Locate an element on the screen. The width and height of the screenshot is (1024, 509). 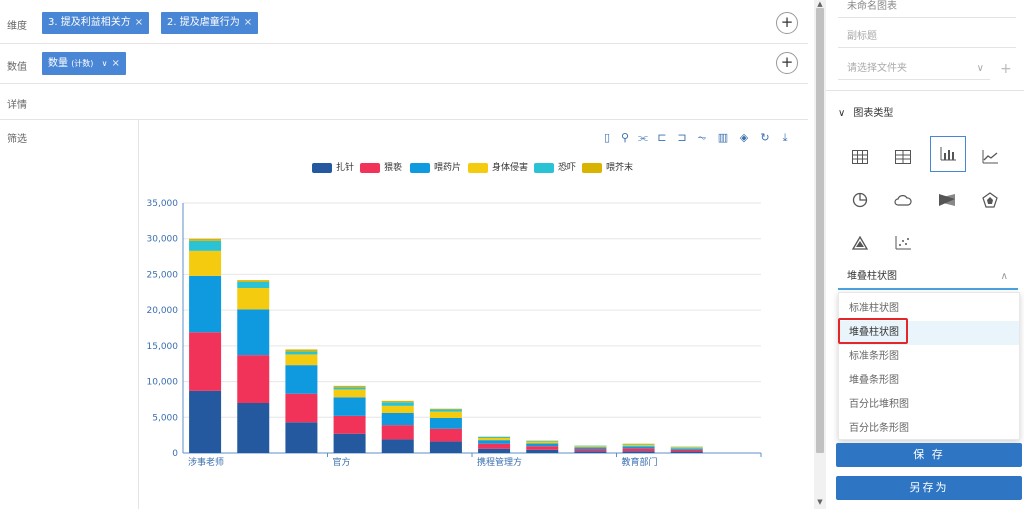
refresh-icon: ↻ is located at coordinates (765, 137).